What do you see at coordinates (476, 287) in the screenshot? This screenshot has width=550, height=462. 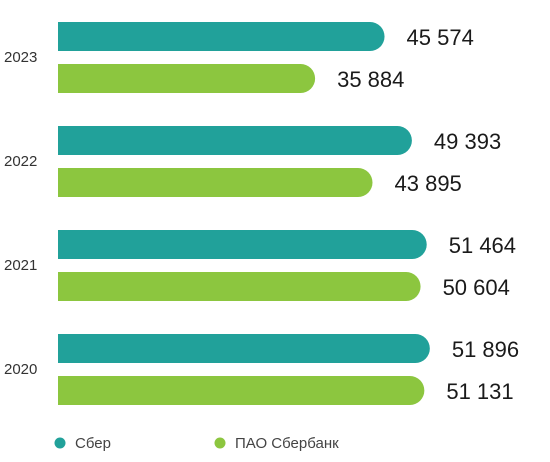 I see `value-label-pao-2021: 50 604` at bounding box center [476, 287].